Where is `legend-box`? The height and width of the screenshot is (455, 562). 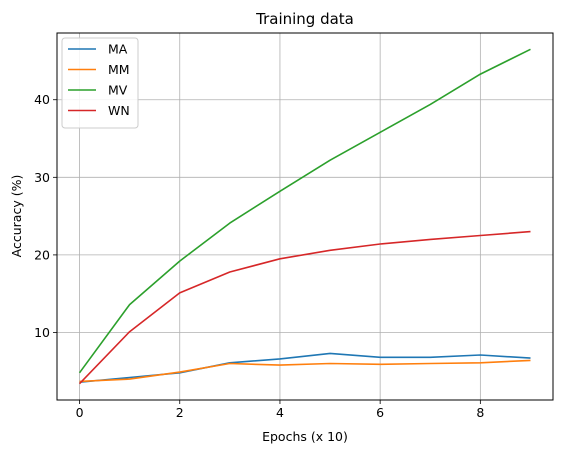
legend-box is located at coordinates (100, 83).